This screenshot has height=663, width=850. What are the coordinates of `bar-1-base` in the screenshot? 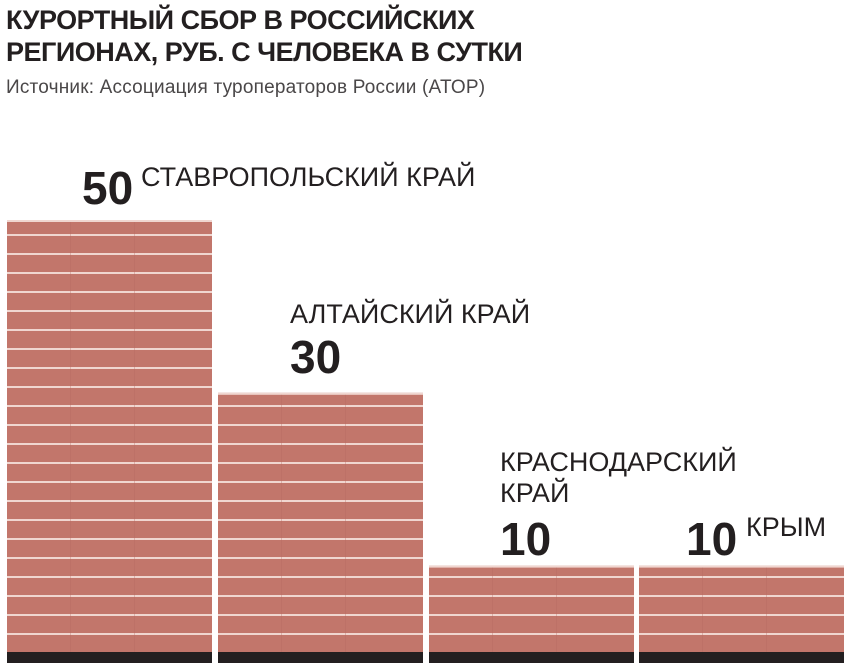 It's located at (109, 657).